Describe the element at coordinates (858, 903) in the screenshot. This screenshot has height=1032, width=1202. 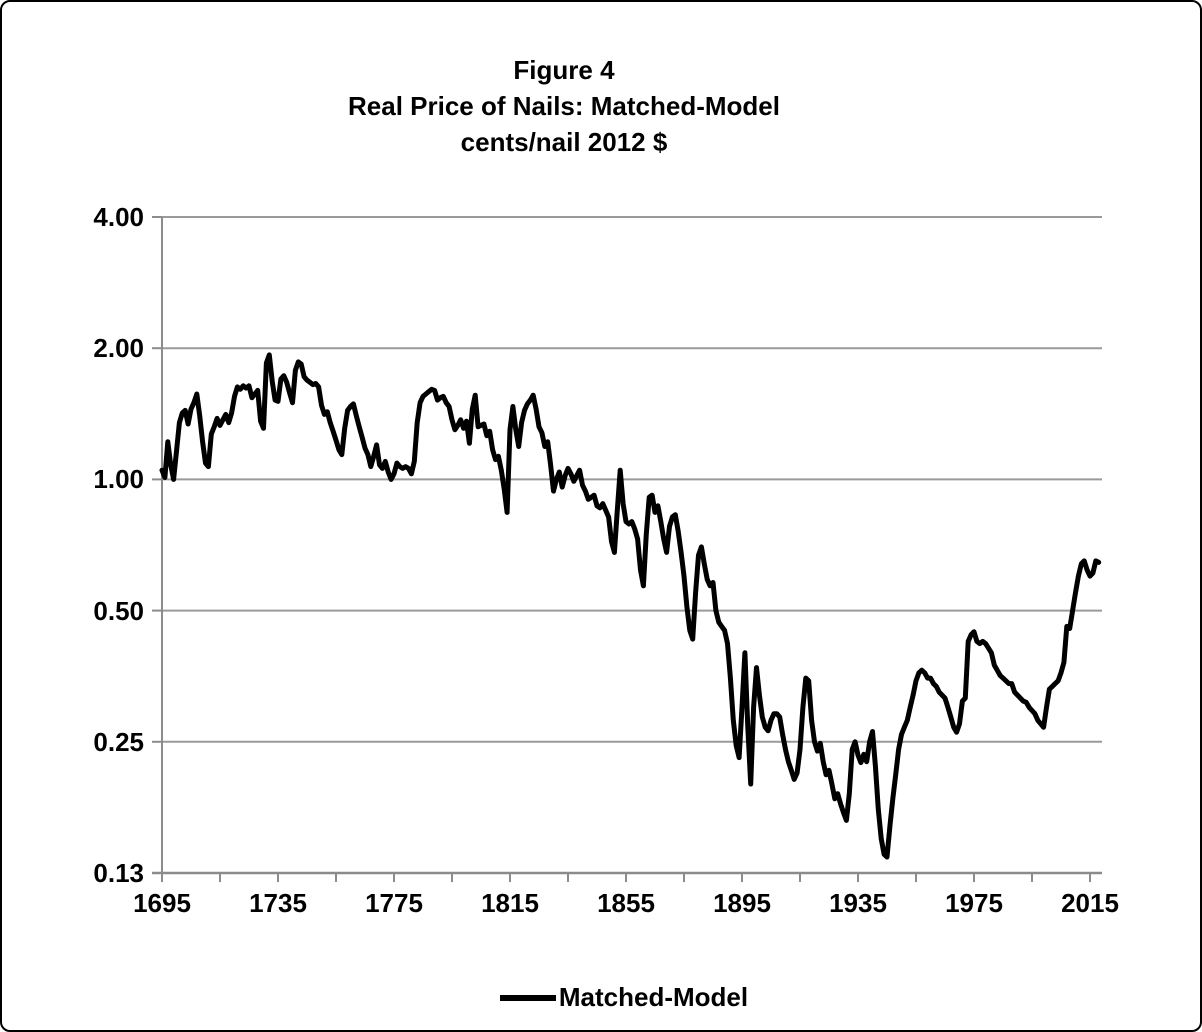
I see `x-axis-tick-label: 1935` at that location.